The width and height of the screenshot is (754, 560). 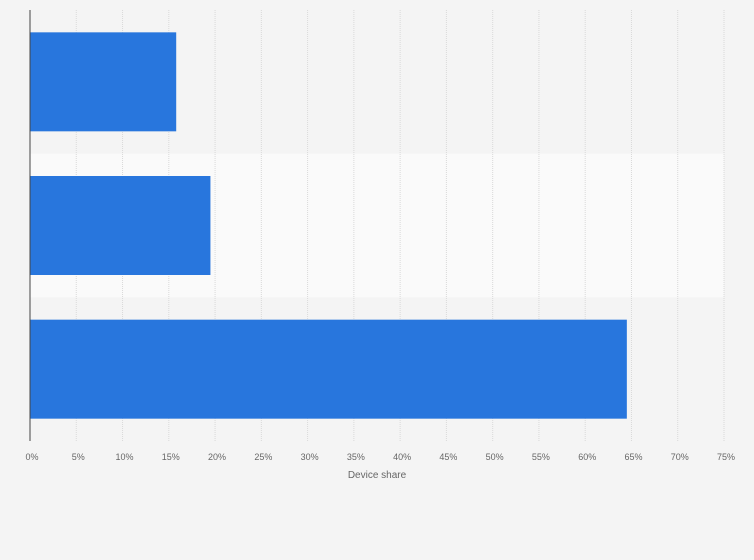 What do you see at coordinates (495, 457) in the screenshot?
I see `x-tick-label: 50%` at bounding box center [495, 457].